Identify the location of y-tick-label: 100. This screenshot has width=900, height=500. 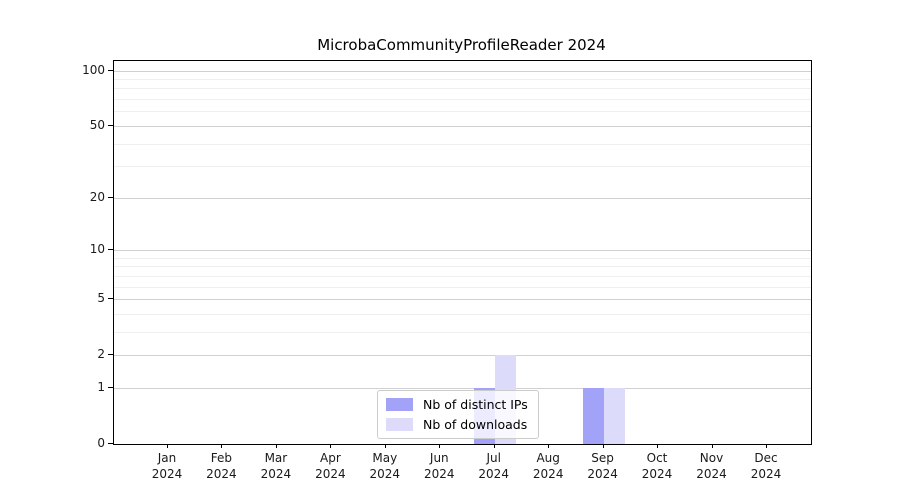
(93, 69).